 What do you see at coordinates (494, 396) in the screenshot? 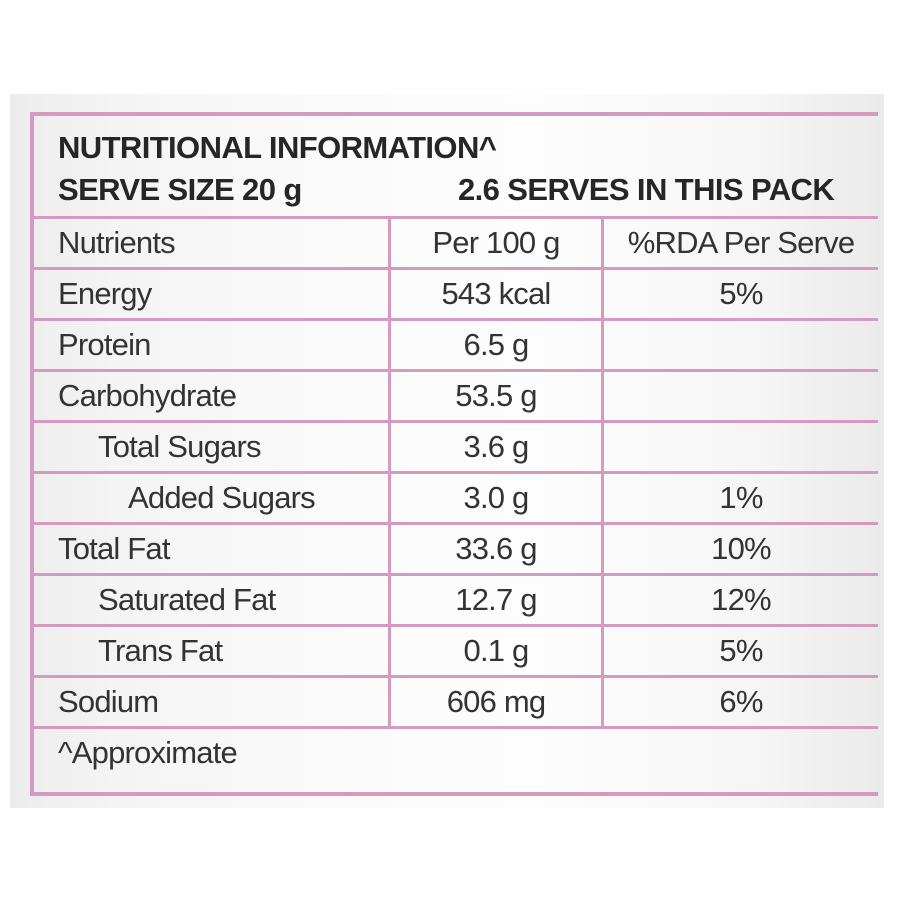
I see `per-100g-value: 53.5 g` at bounding box center [494, 396].